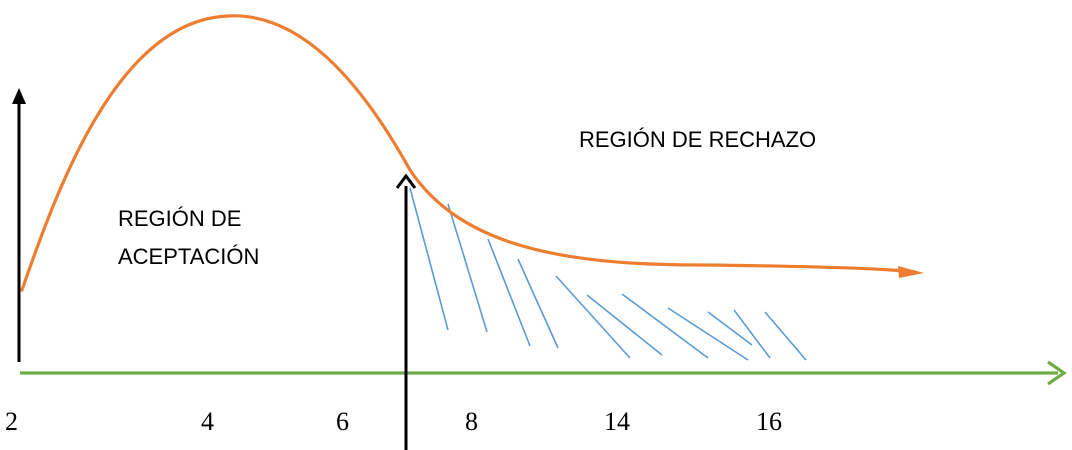  I want to click on x-tick-label: 4, so click(207, 421).